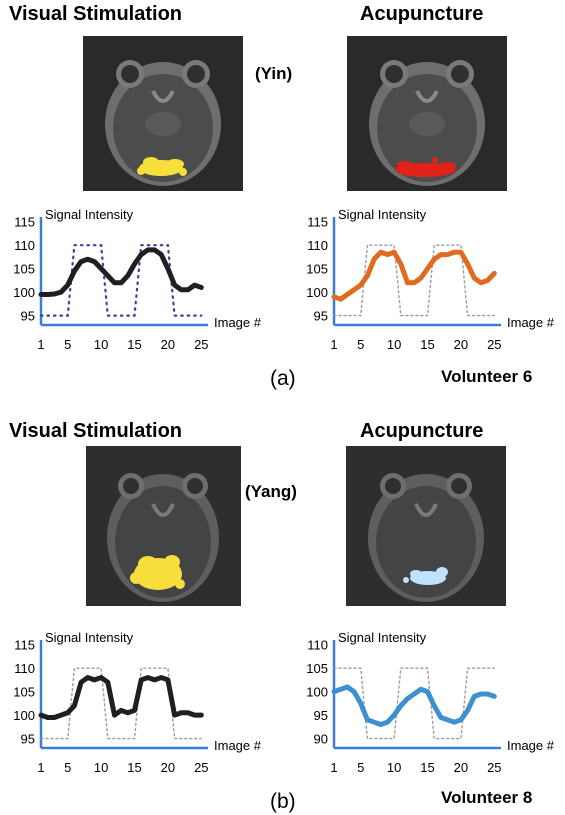 The image size is (565, 815). I want to click on brain-scan-yin-acupuncture, so click(427, 113).